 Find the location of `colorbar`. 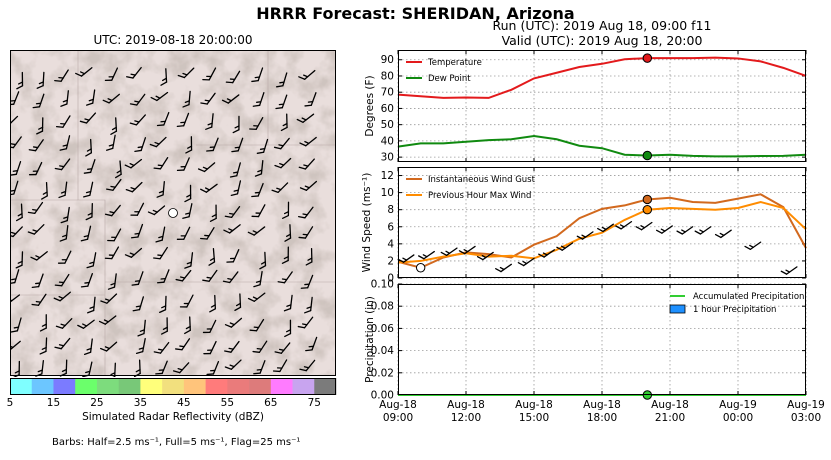

colorbar is located at coordinates (173, 386).